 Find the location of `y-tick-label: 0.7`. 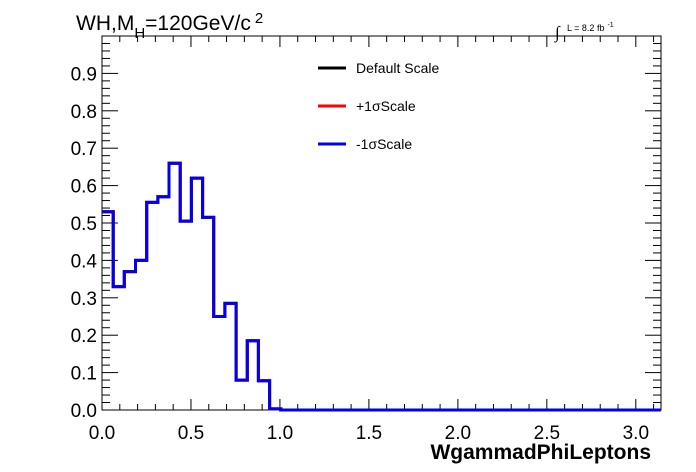

y-tick-label: 0.7 is located at coordinates (84, 149).